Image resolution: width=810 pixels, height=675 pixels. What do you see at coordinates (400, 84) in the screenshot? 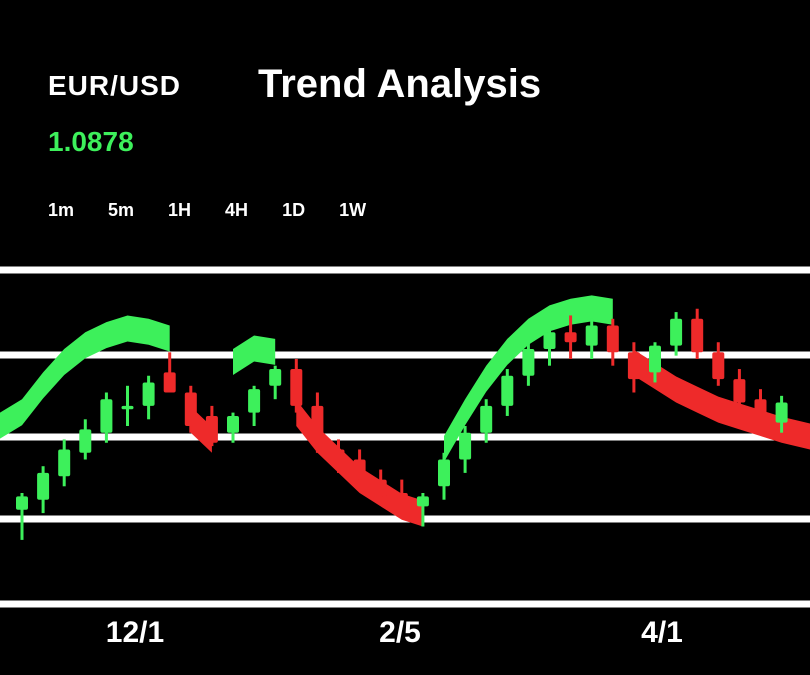
I see `chart-title: Trend Analysis` at bounding box center [400, 84].